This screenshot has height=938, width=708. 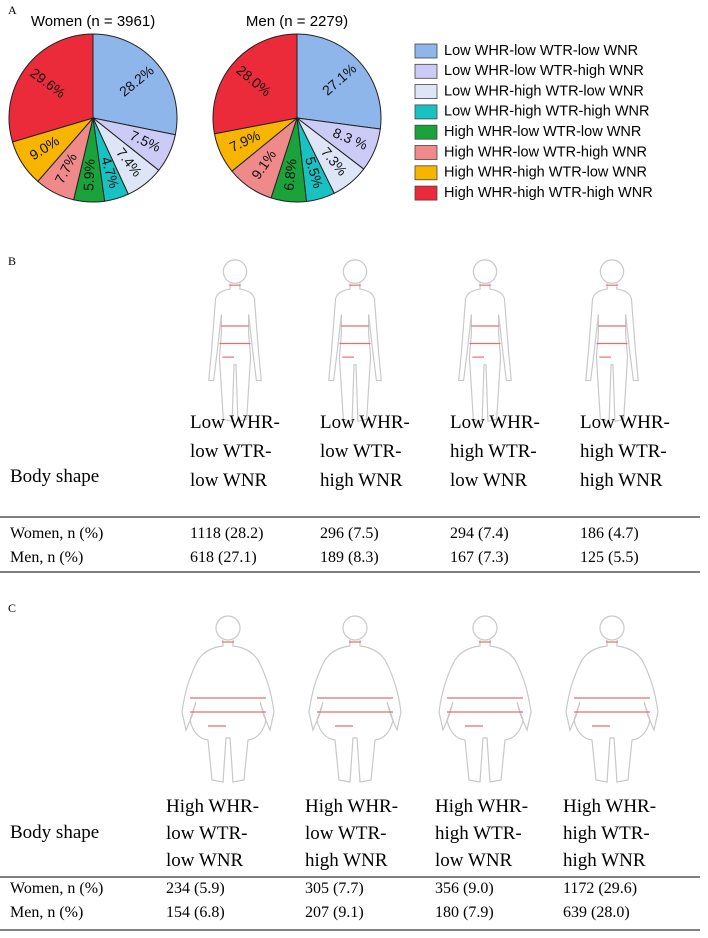 What do you see at coordinates (548, 193) in the screenshot?
I see `legend-label: High WHR-high WTR-high WNR` at bounding box center [548, 193].